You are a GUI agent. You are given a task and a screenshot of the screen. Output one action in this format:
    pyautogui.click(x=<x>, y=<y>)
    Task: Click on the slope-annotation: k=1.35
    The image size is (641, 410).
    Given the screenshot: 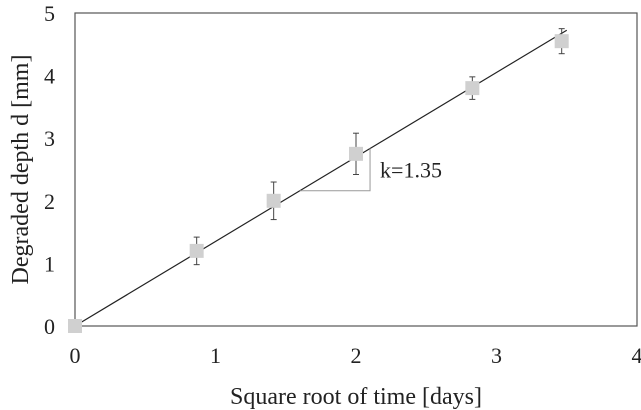 What is the action you would take?
    pyautogui.click(x=411, y=170)
    